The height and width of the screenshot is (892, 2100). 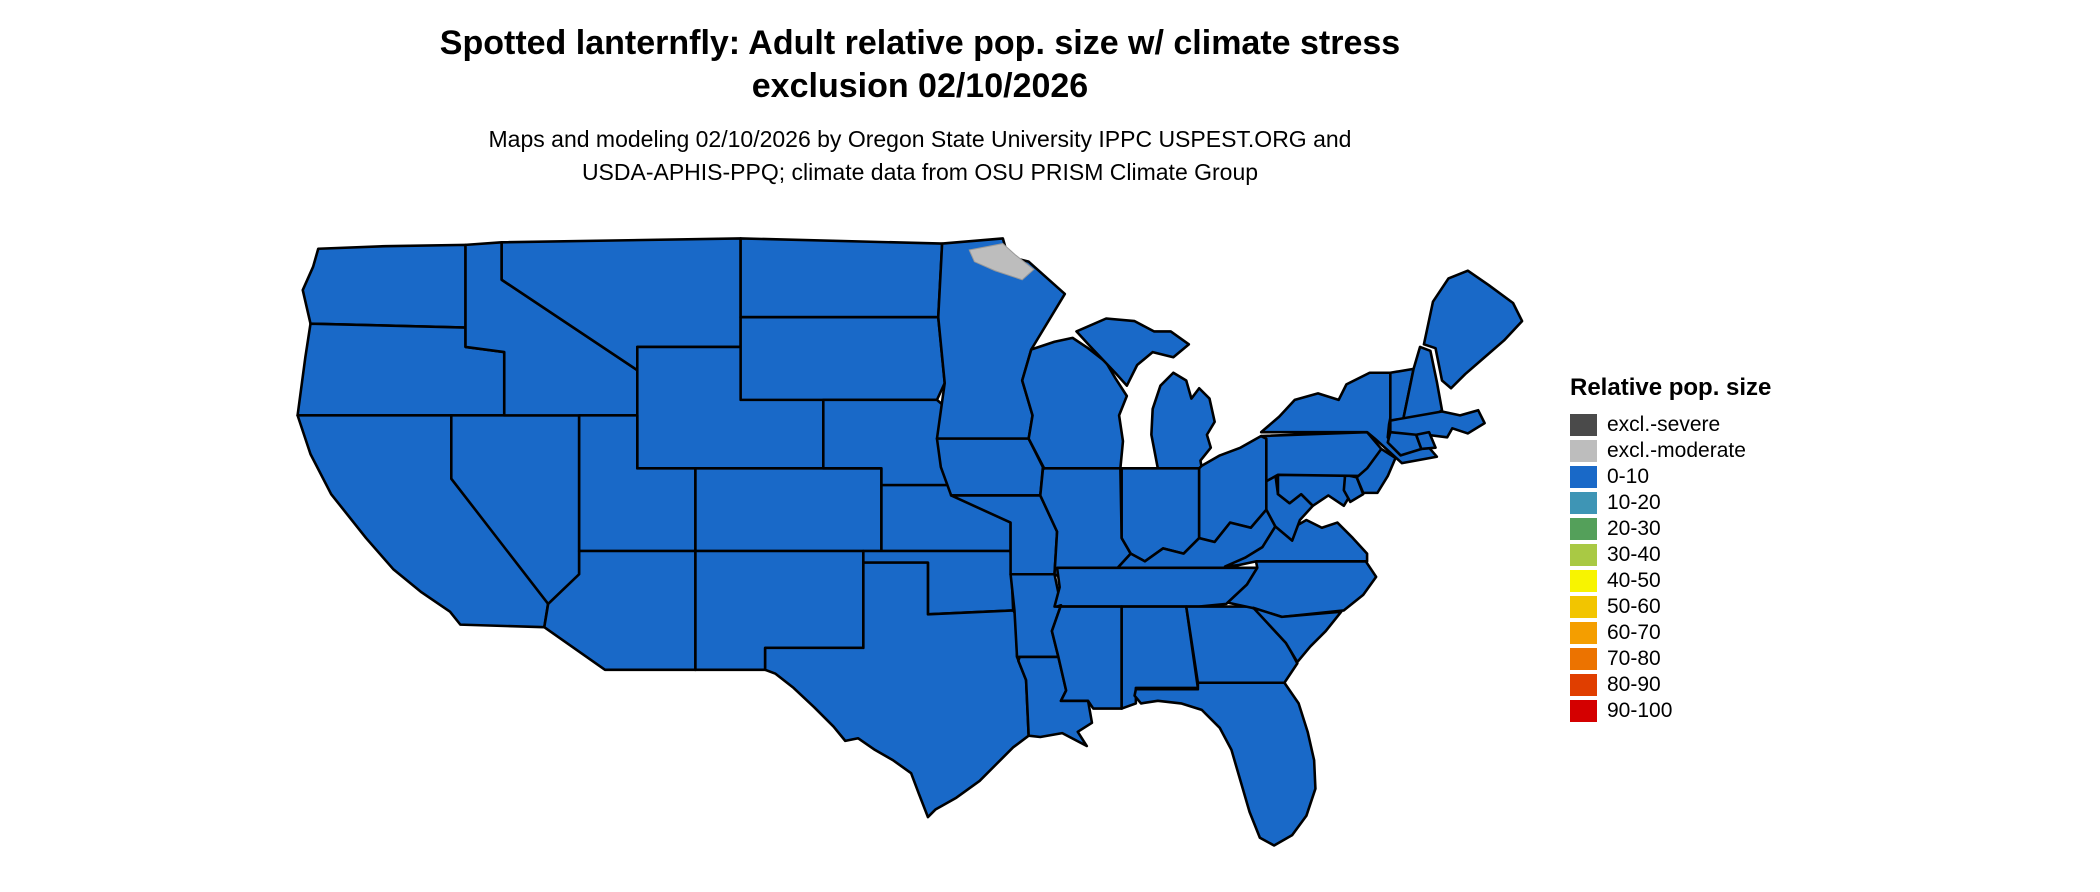 What do you see at coordinates (1133, 352) in the screenshot?
I see `state-michigan-upper-peninsula` at bounding box center [1133, 352].